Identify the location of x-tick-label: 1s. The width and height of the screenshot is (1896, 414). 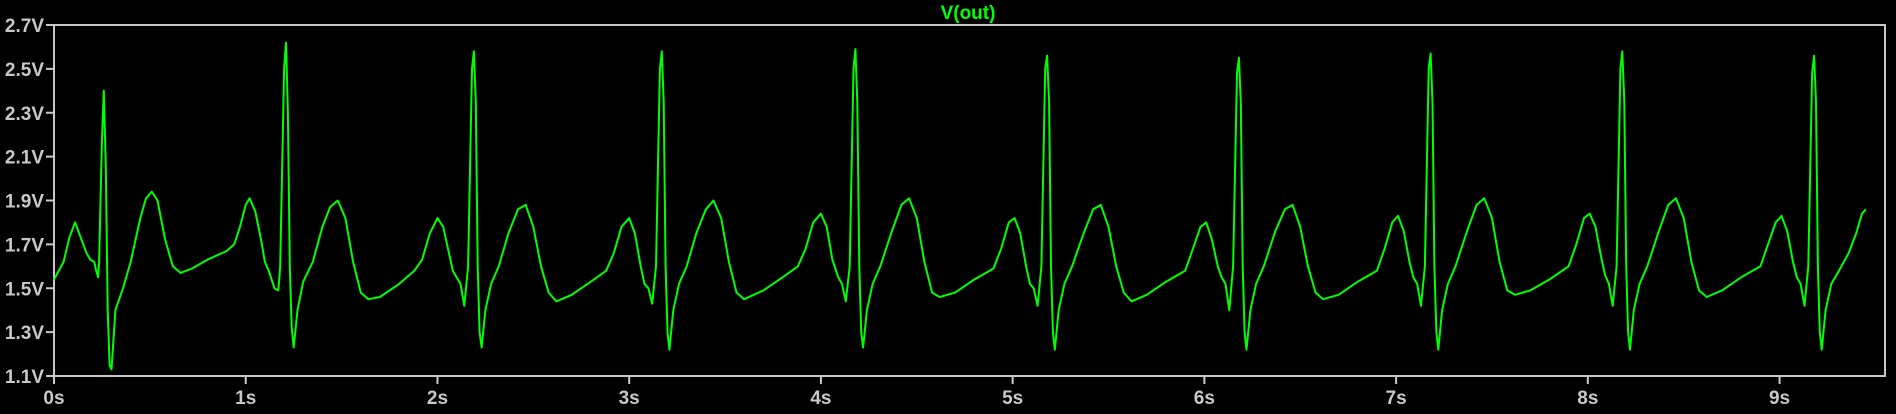
(245, 398).